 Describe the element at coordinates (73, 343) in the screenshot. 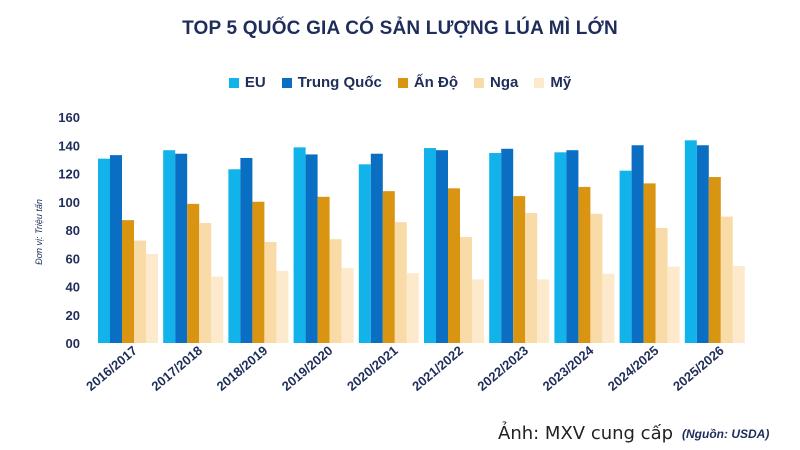

I see `y-tick-label: 00` at that location.